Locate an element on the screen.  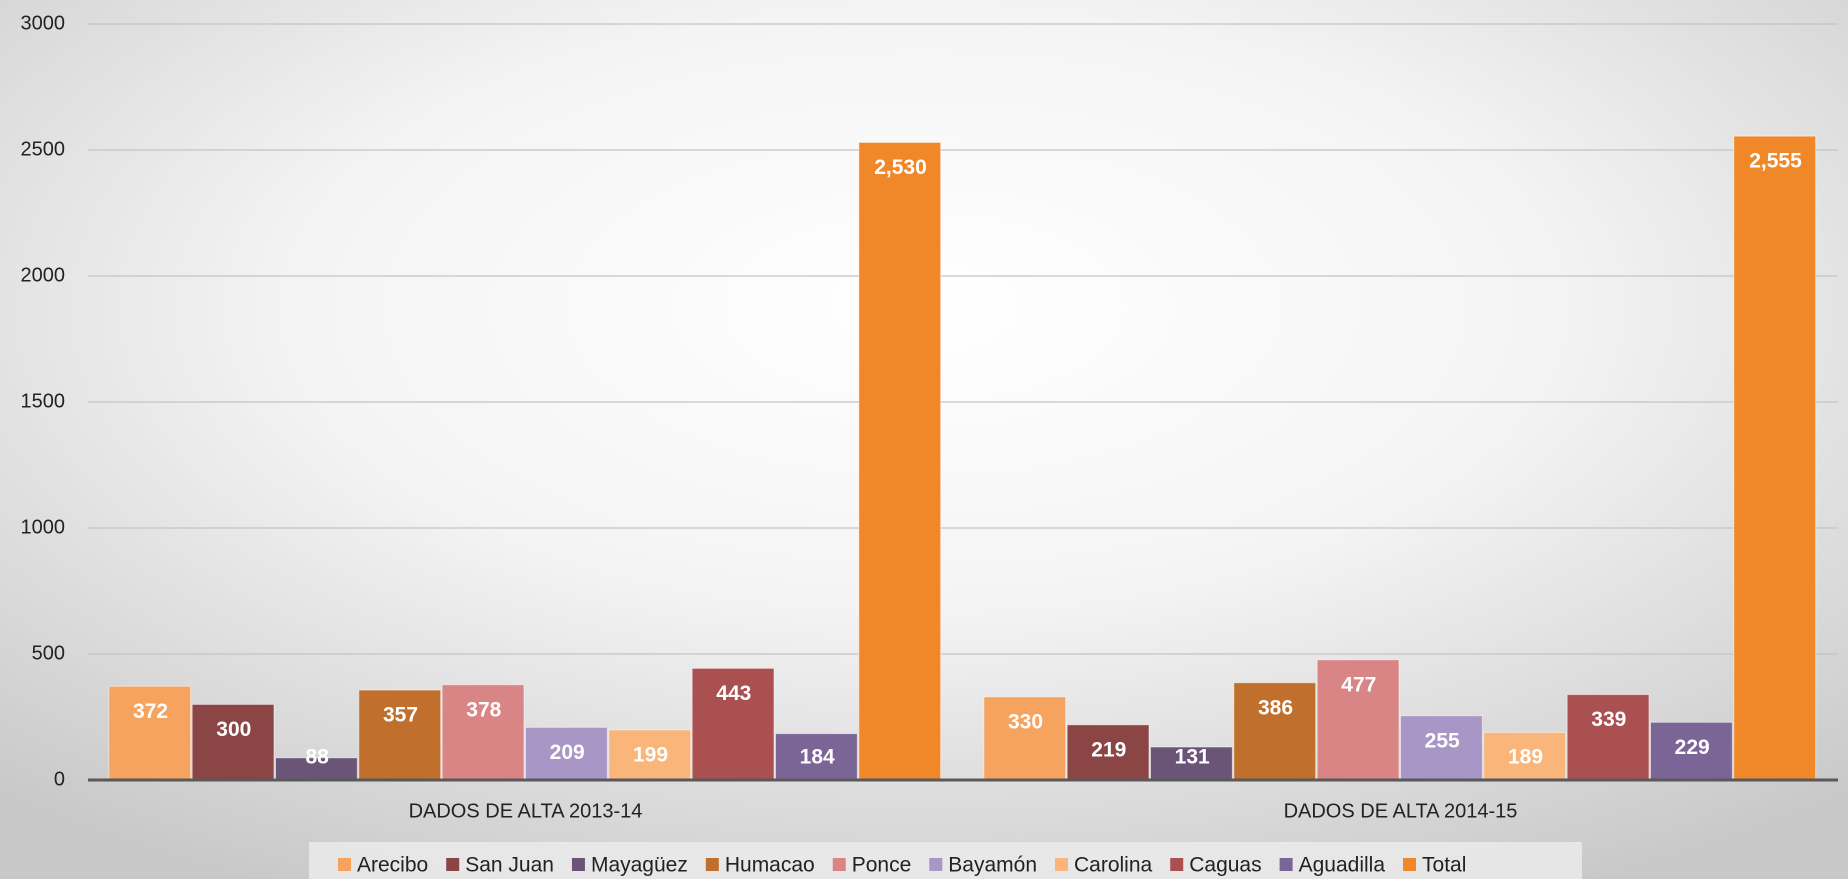
legend-label: Ponce is located at coordinates (882, 865).